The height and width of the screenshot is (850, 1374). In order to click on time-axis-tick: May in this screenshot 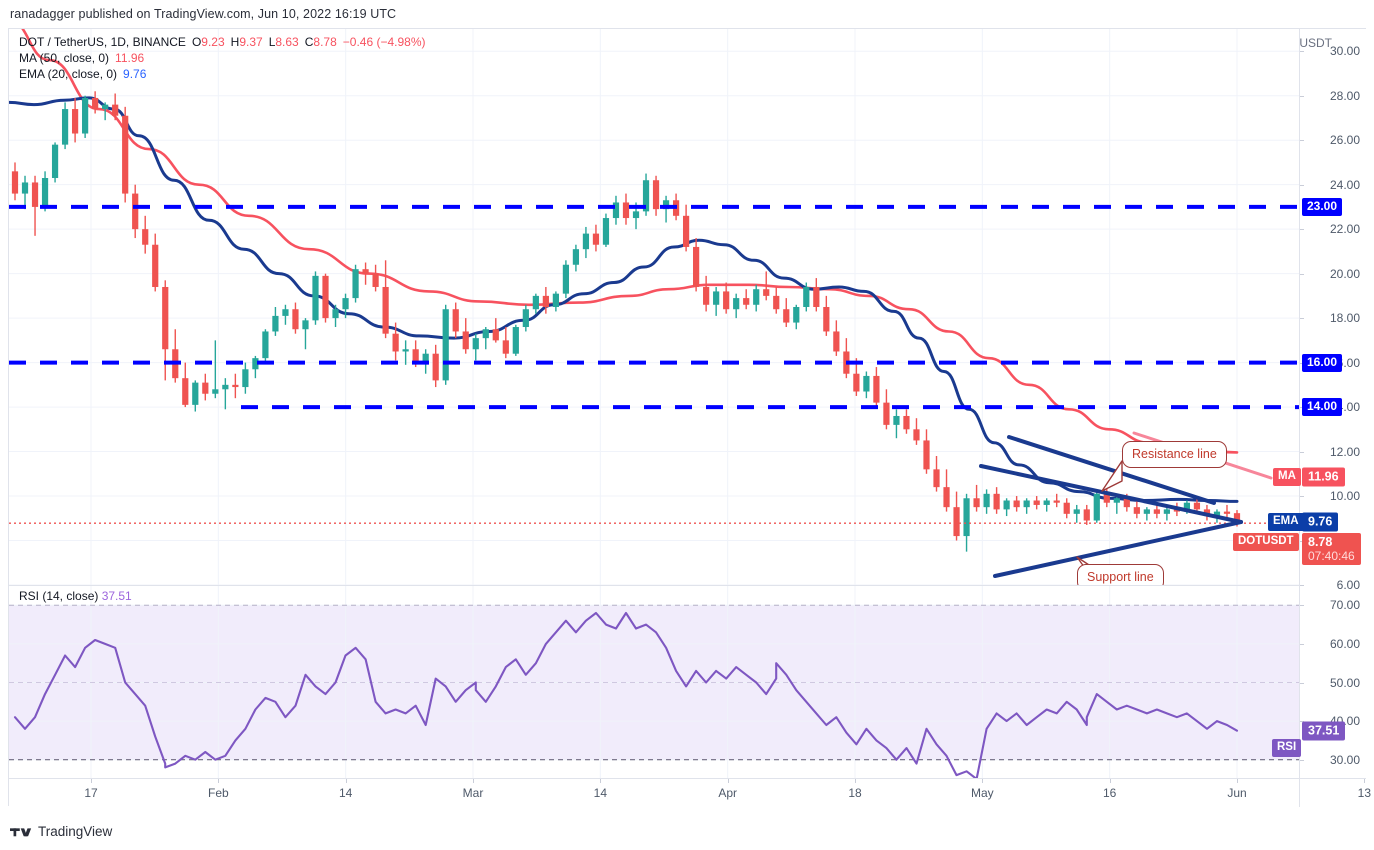, I will do `click(982, 793)`.